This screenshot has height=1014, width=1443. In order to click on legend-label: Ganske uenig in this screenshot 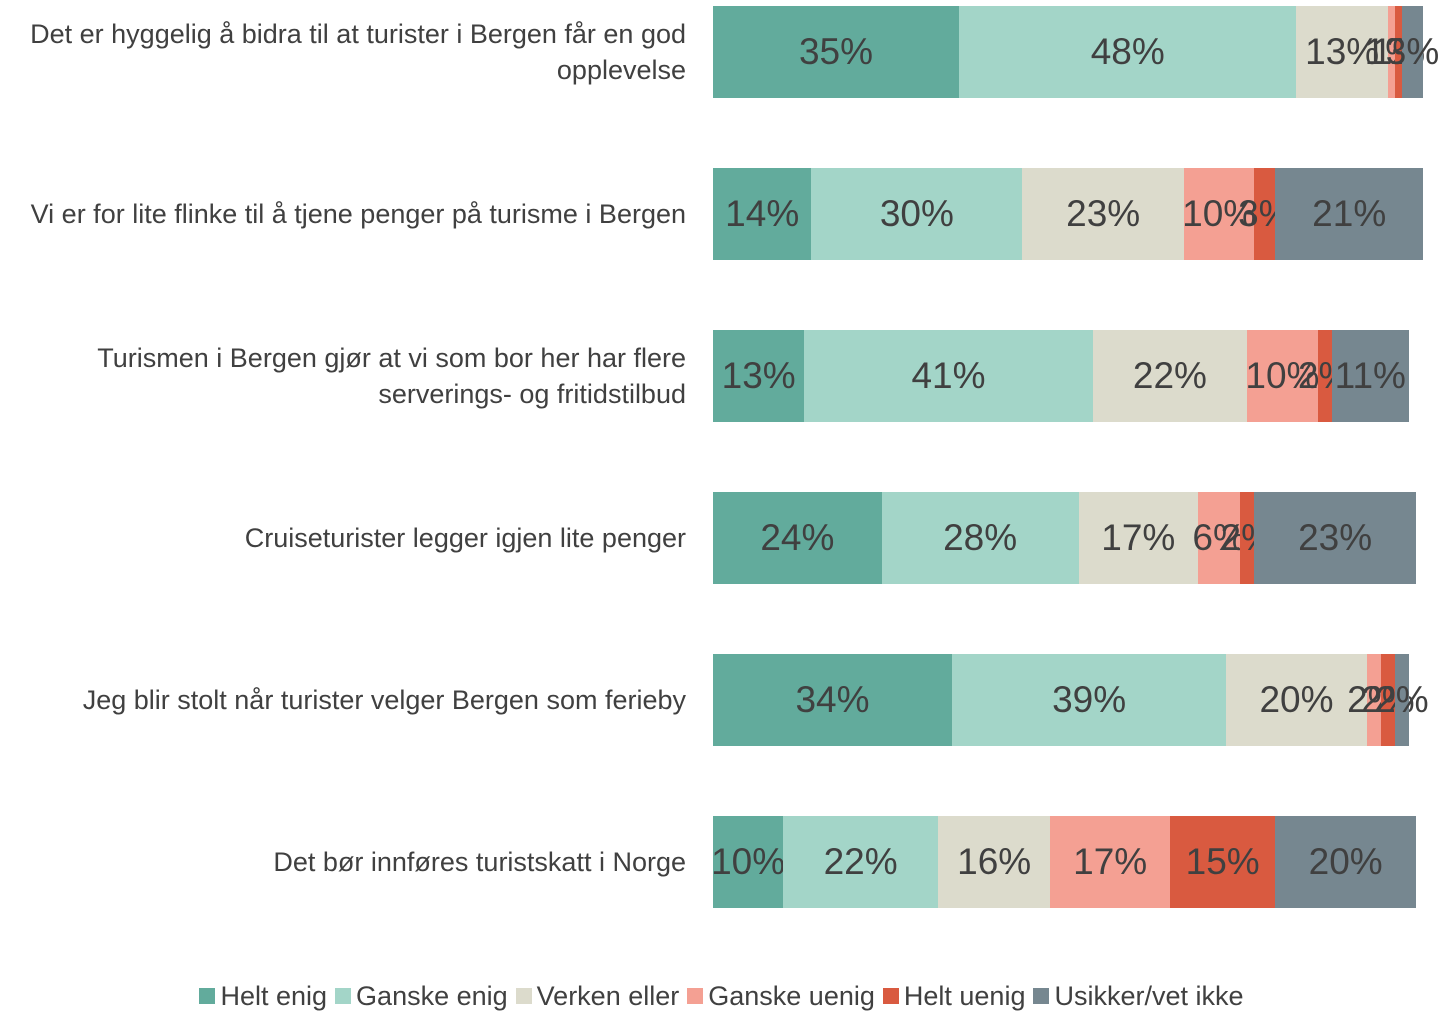, I will do `click(791, 995)`.